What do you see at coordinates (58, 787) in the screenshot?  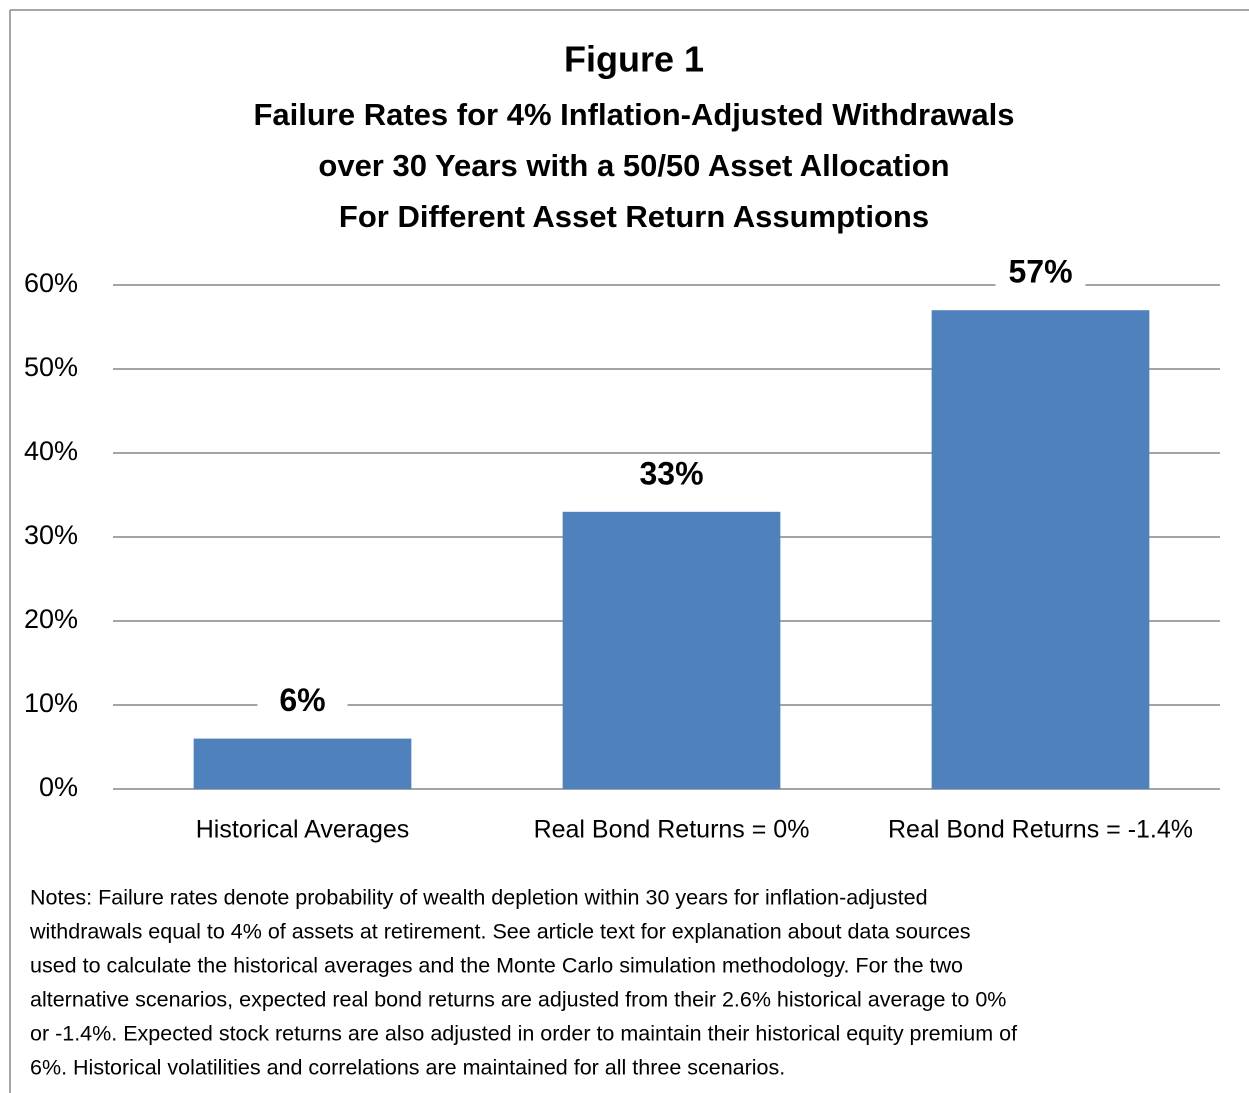 I see `y-tick-label: 0%` at bounding box center [58, 787].